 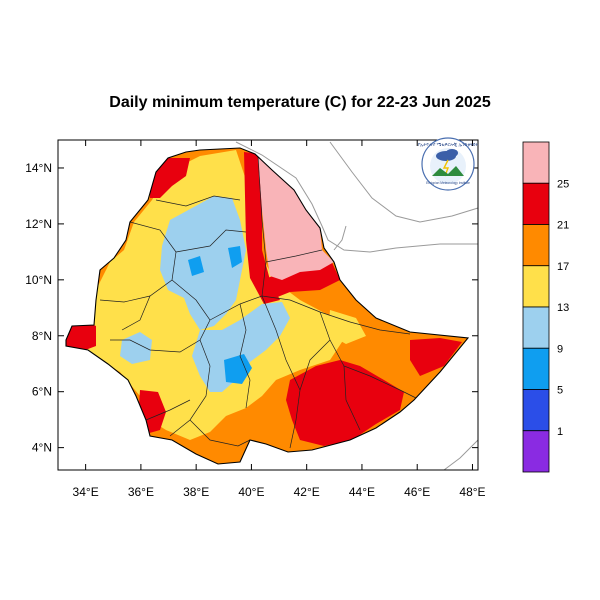 What do you see at coordinates (417, 492) in the screenshot?
I see `x-tick-label: 46°E` at bounding box center [417, 492].